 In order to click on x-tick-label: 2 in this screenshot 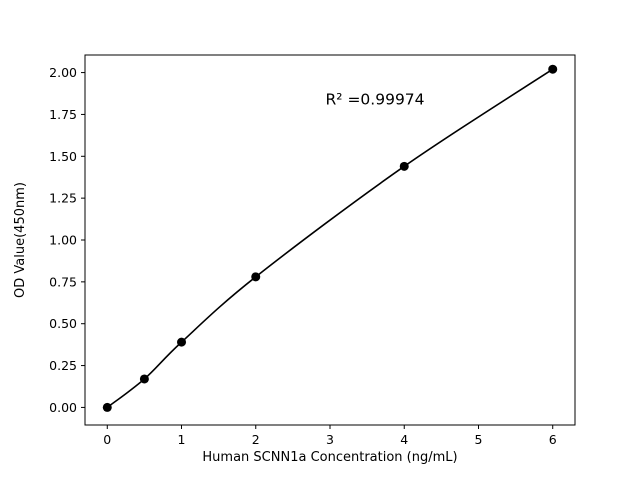, I will do `click(256, 439)`.